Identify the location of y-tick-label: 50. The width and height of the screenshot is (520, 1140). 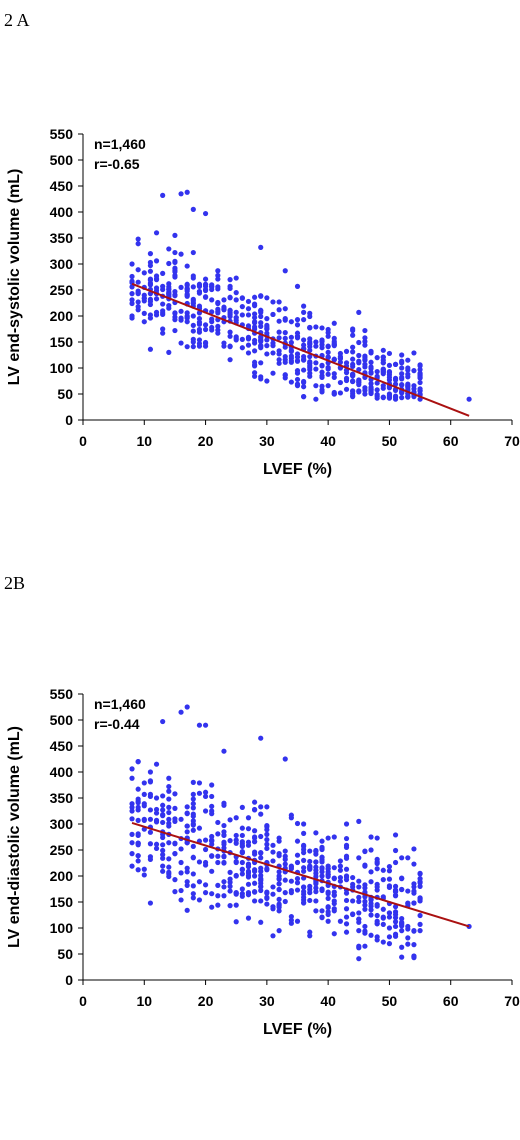
(65, 954).